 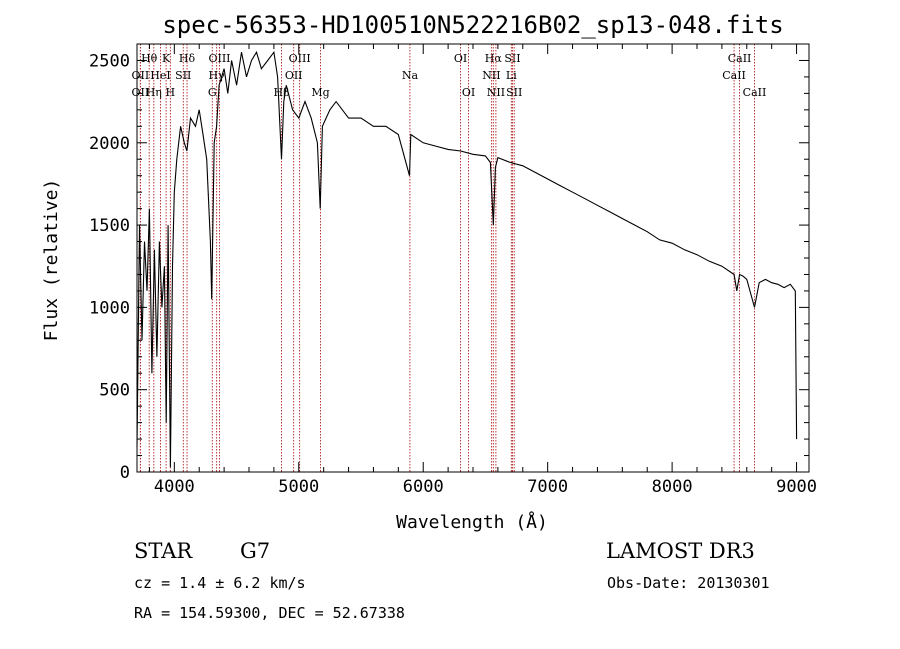 What do you see at coordinates (460, 58) in the screenshot?
I see `marker-label-6: OI` at bounding box center [460, 58].